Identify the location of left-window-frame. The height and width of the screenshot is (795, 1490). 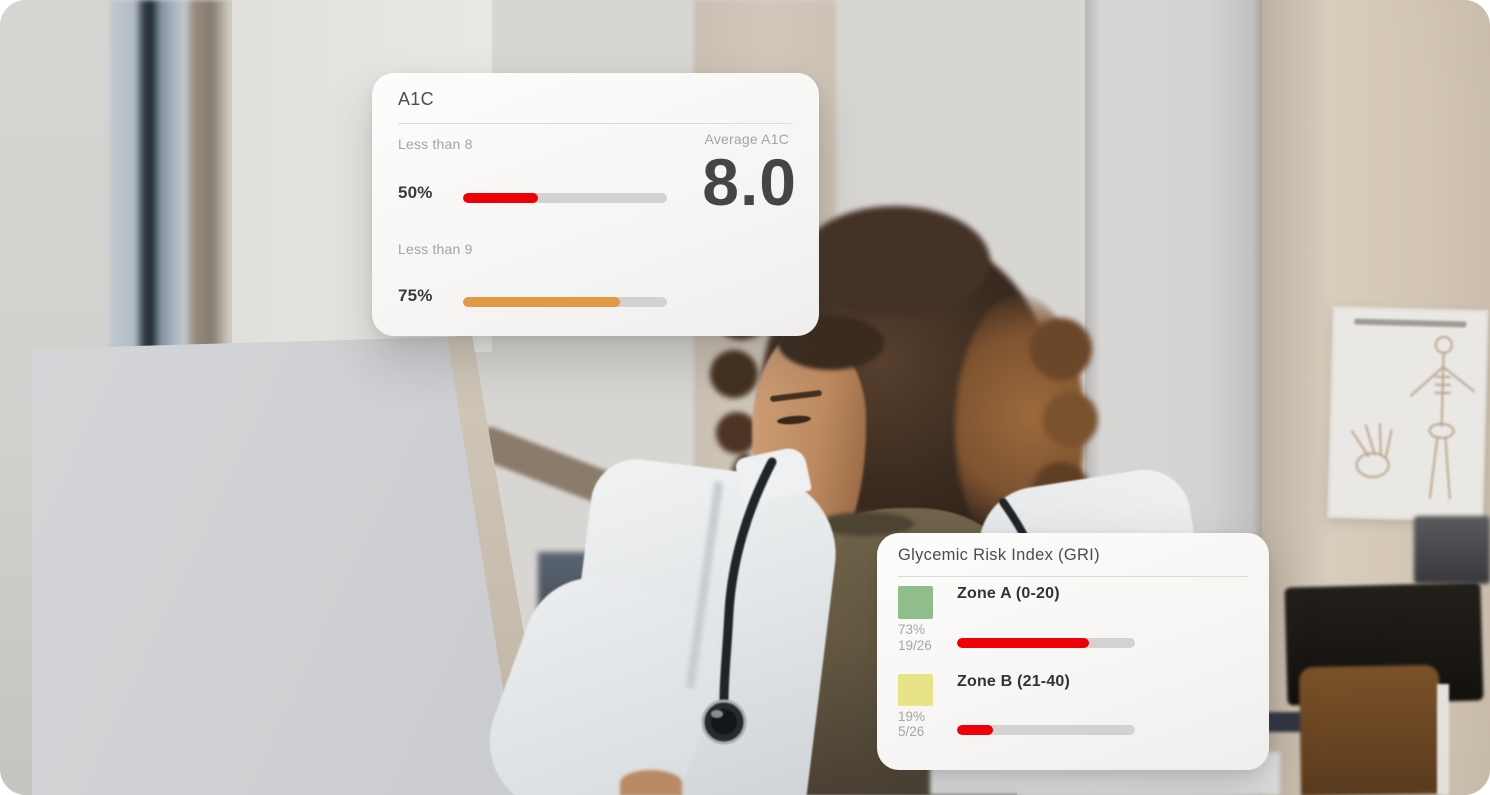
(172, 176).